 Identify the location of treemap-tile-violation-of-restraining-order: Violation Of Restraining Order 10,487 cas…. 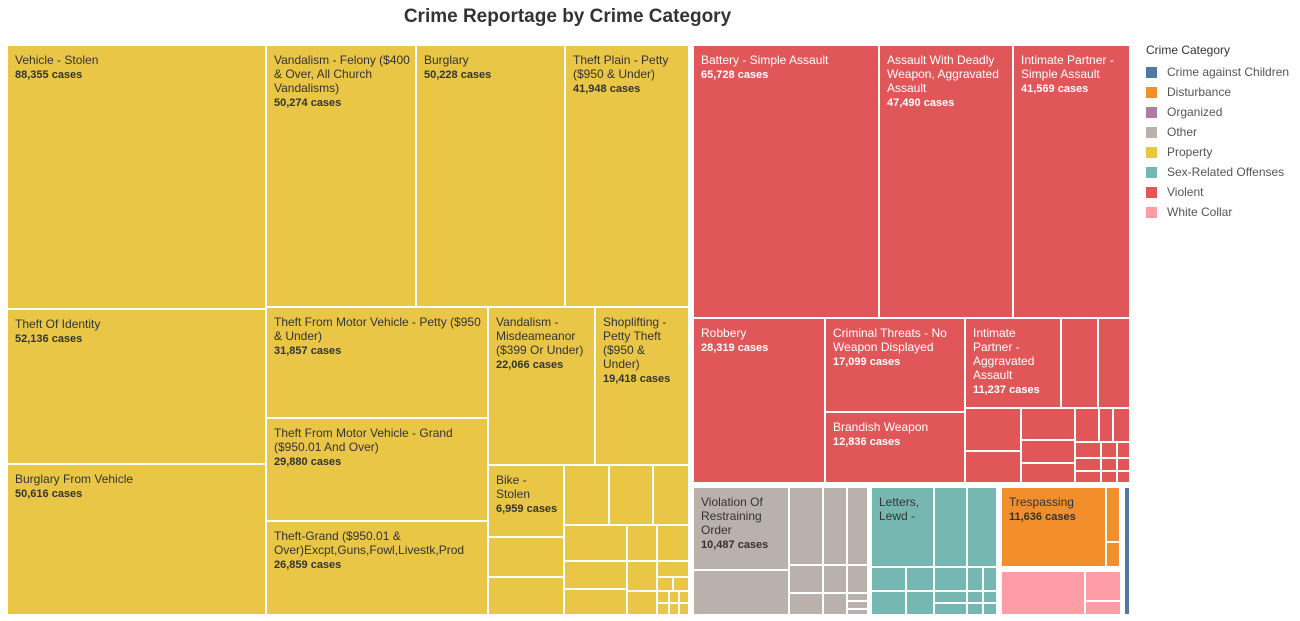
(741, 528).